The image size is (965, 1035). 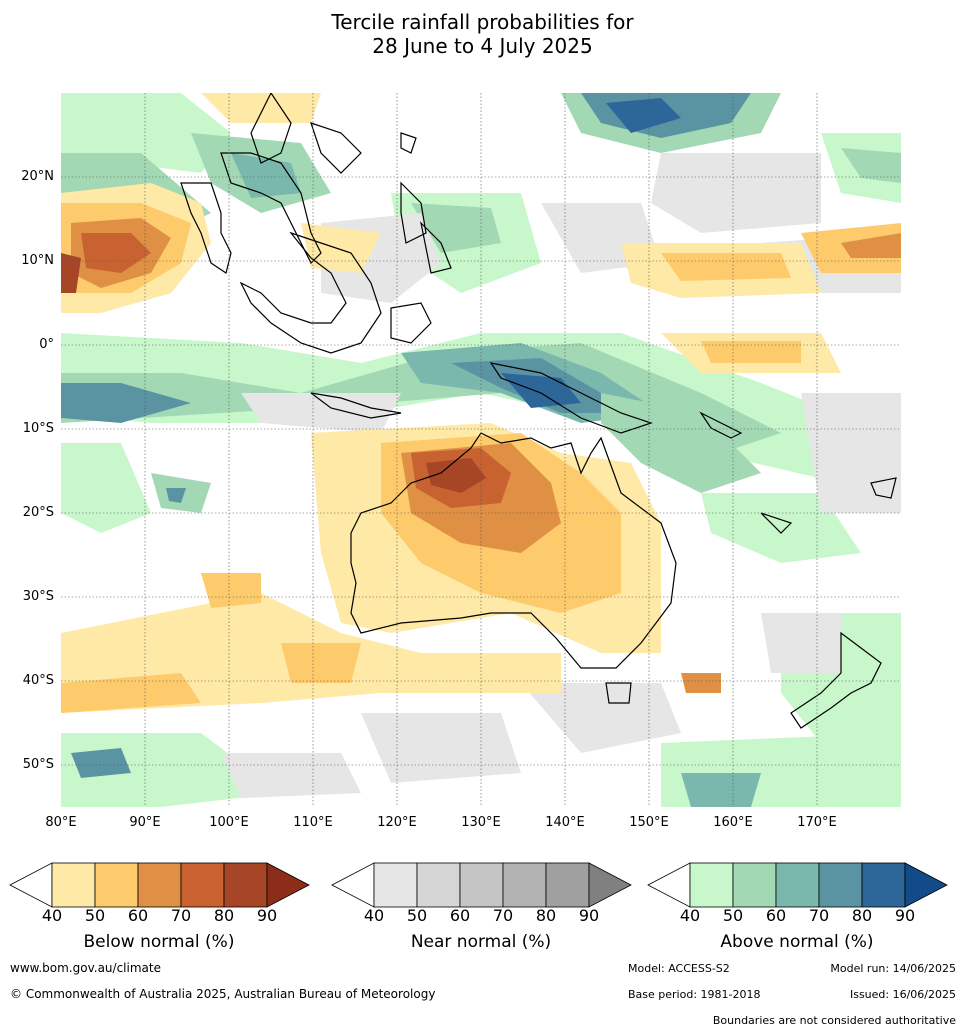 I want to click on below-tick-60: 60, so click(x=138, y=915).